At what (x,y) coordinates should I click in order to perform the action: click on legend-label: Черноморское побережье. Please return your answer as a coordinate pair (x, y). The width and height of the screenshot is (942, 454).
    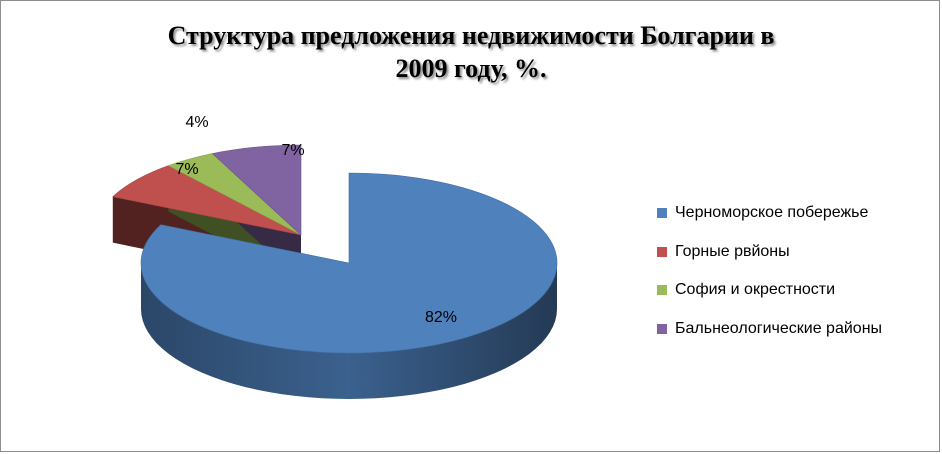
    Looking at the image, I should click on (772, 212).